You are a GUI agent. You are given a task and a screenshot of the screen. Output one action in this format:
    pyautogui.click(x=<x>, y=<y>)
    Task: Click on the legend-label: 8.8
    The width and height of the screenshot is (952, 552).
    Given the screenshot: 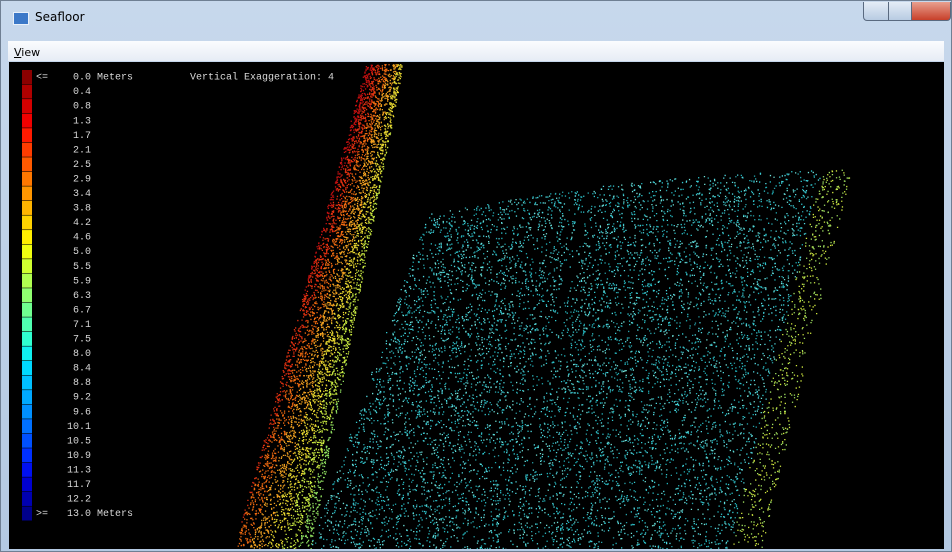 What is the action you would take?
    pyautogui.click(x=82, y=383)
    